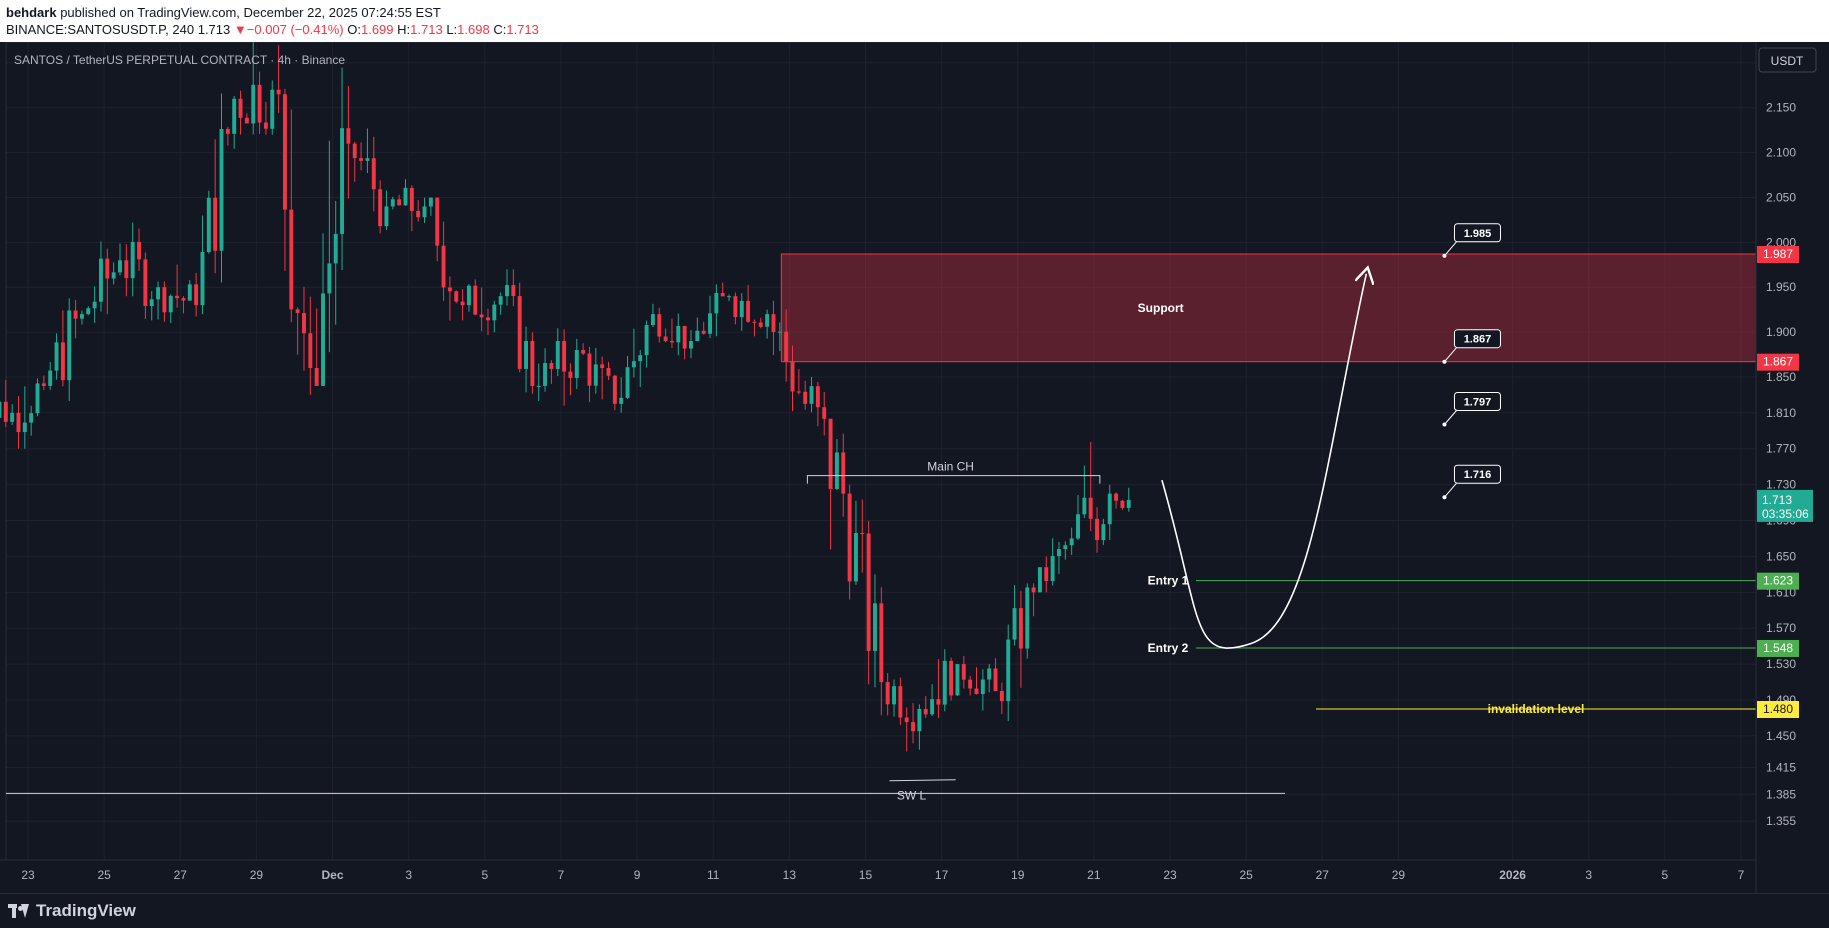  I want to click on currency-box, so click(1787, 60).